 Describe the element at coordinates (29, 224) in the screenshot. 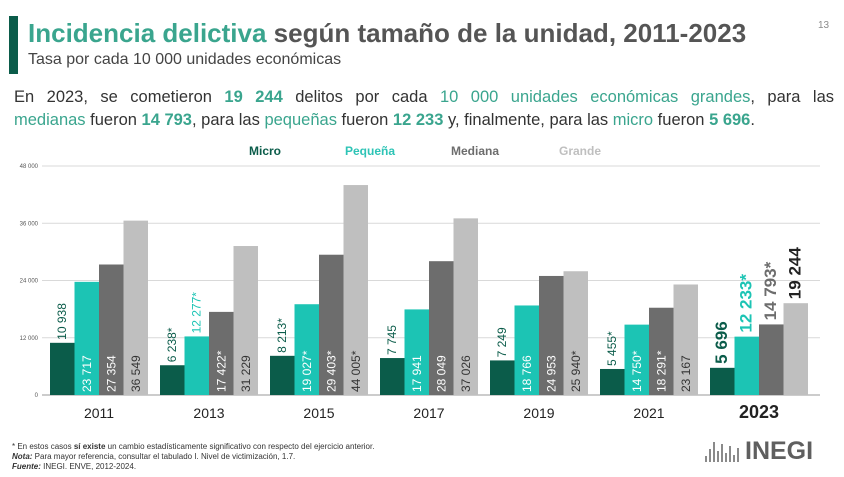

I see `y-tick-label: 36 000` at that location.